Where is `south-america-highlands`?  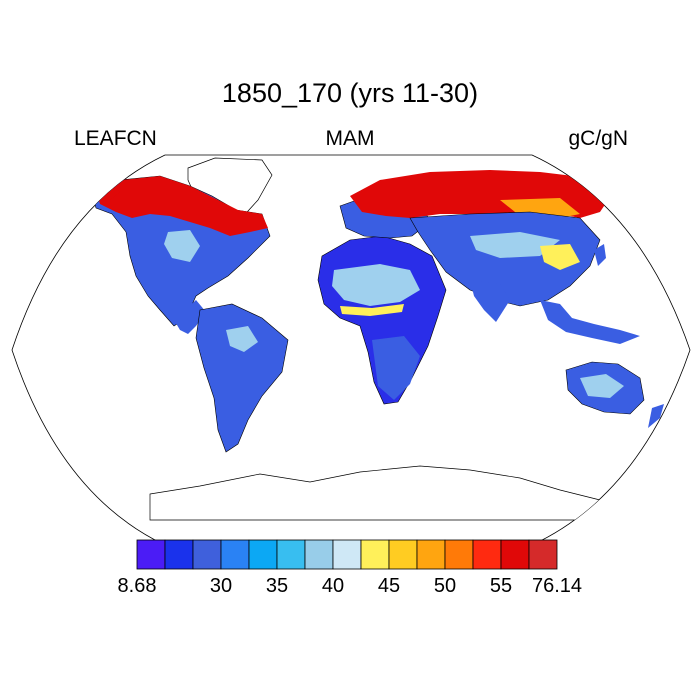
south-america-highlands is located at coordinates (242, 339).